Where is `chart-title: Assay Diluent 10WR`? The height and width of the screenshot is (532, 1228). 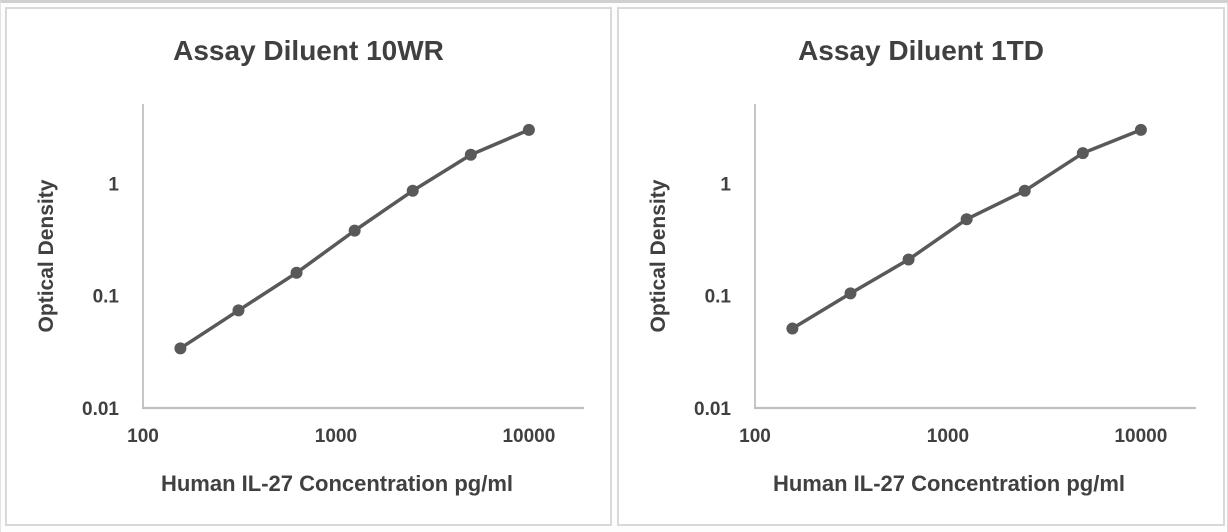
chart-title: Assay Diluent 10WR is located at coordinates (308, 50).